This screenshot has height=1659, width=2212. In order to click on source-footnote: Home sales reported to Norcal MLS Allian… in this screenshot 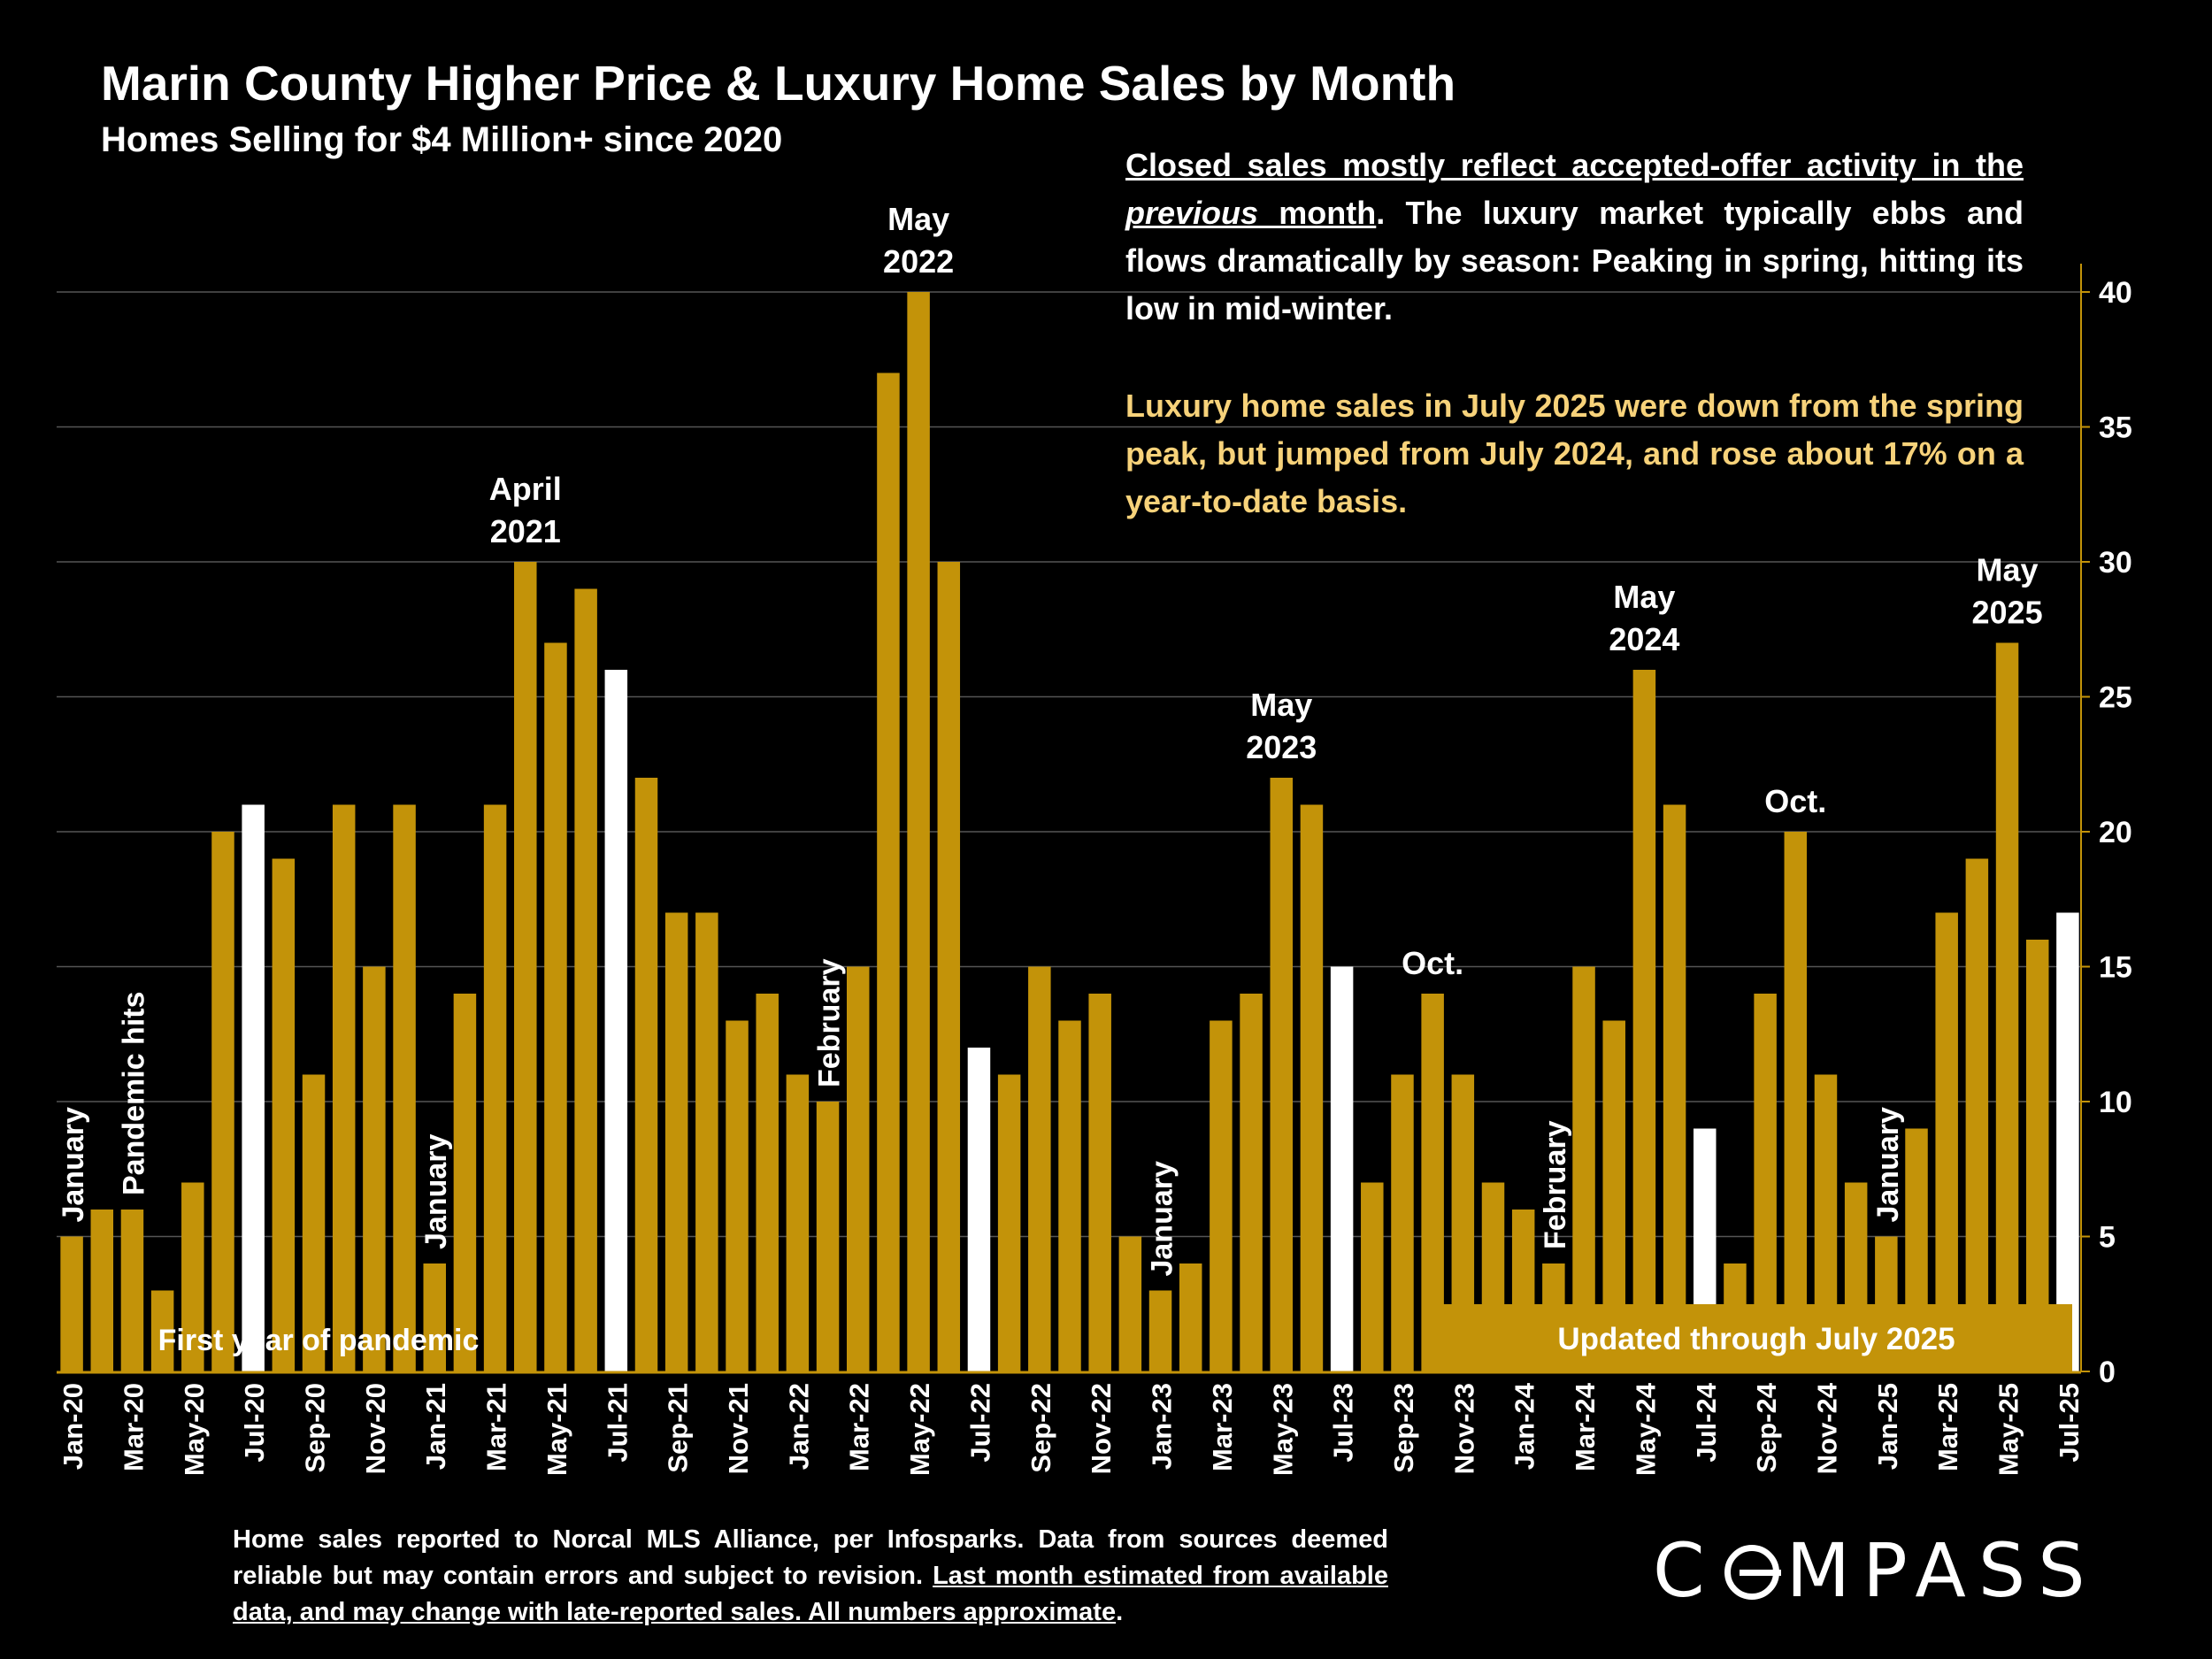, I will do `click(811, 1576)`.